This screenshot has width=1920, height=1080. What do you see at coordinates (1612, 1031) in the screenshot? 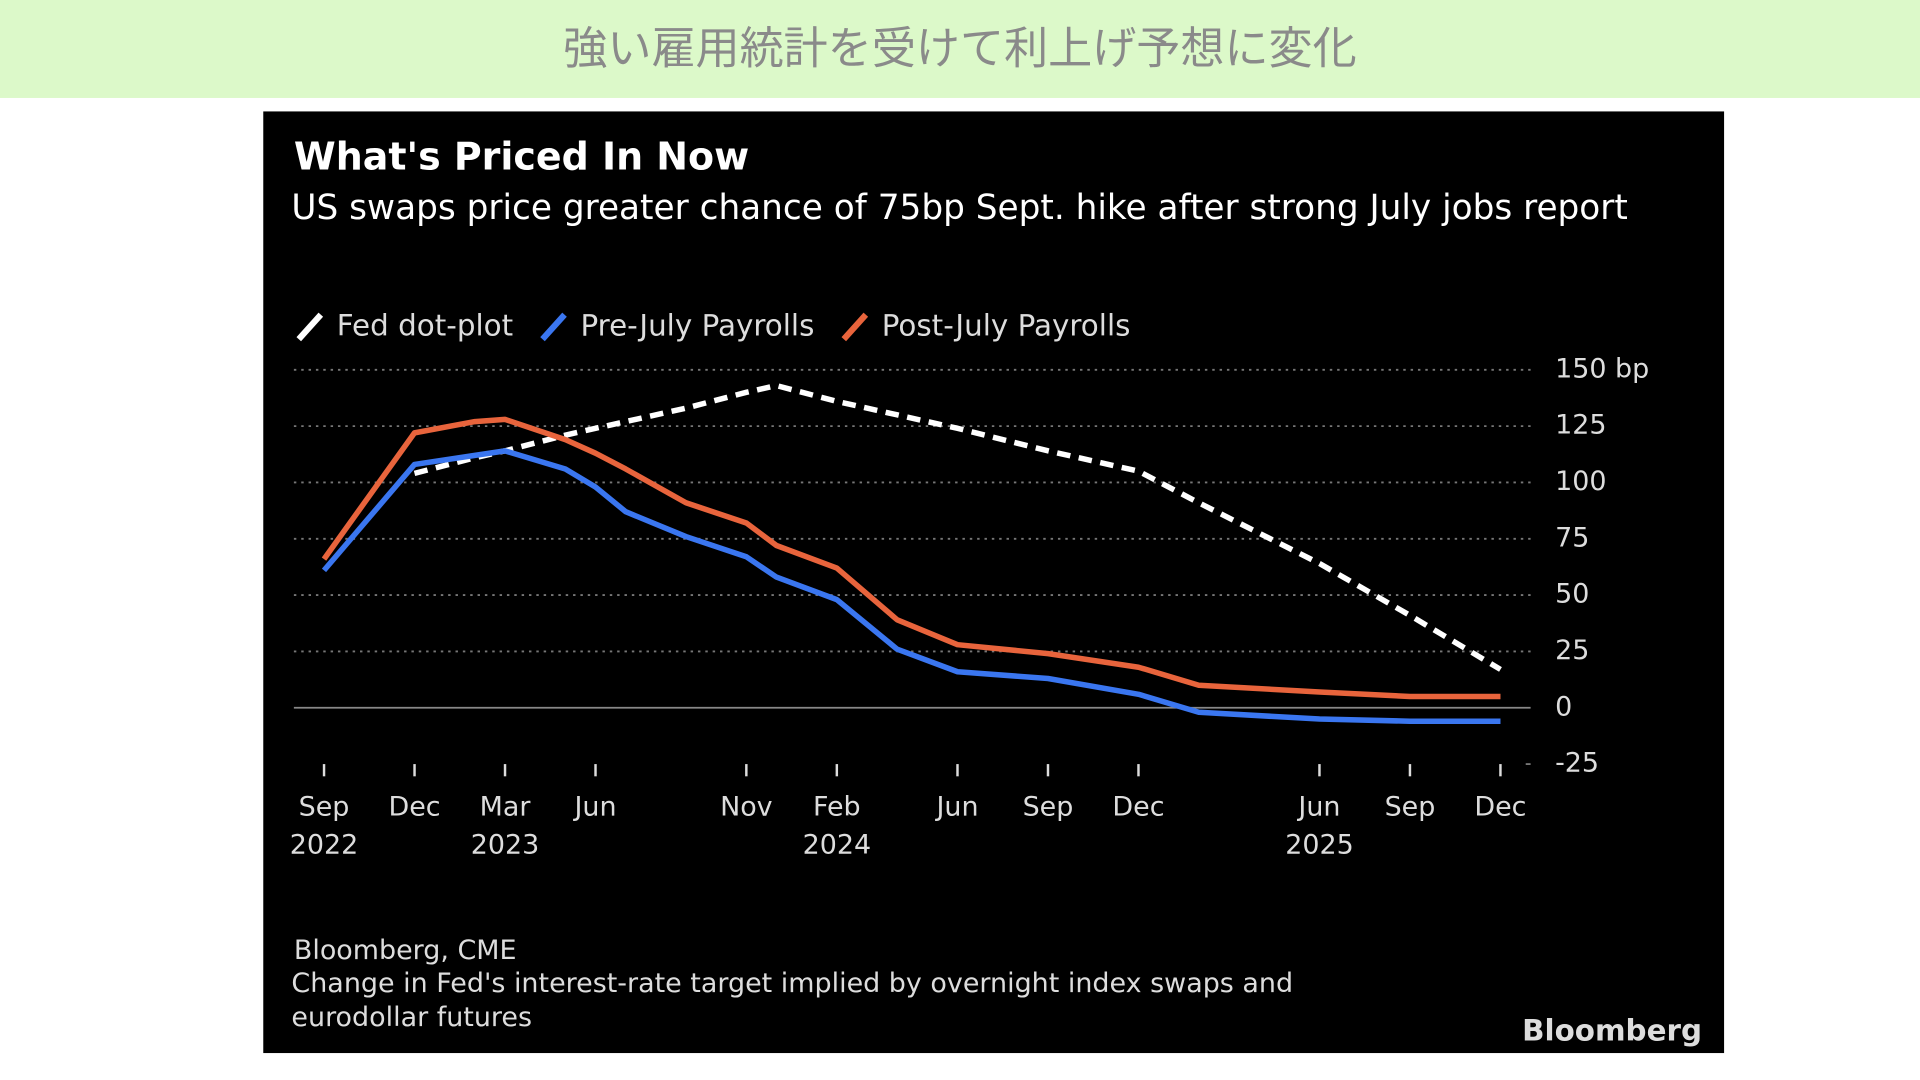
I see `logo: Bloomberg` at bounding box center [1612, 1031].